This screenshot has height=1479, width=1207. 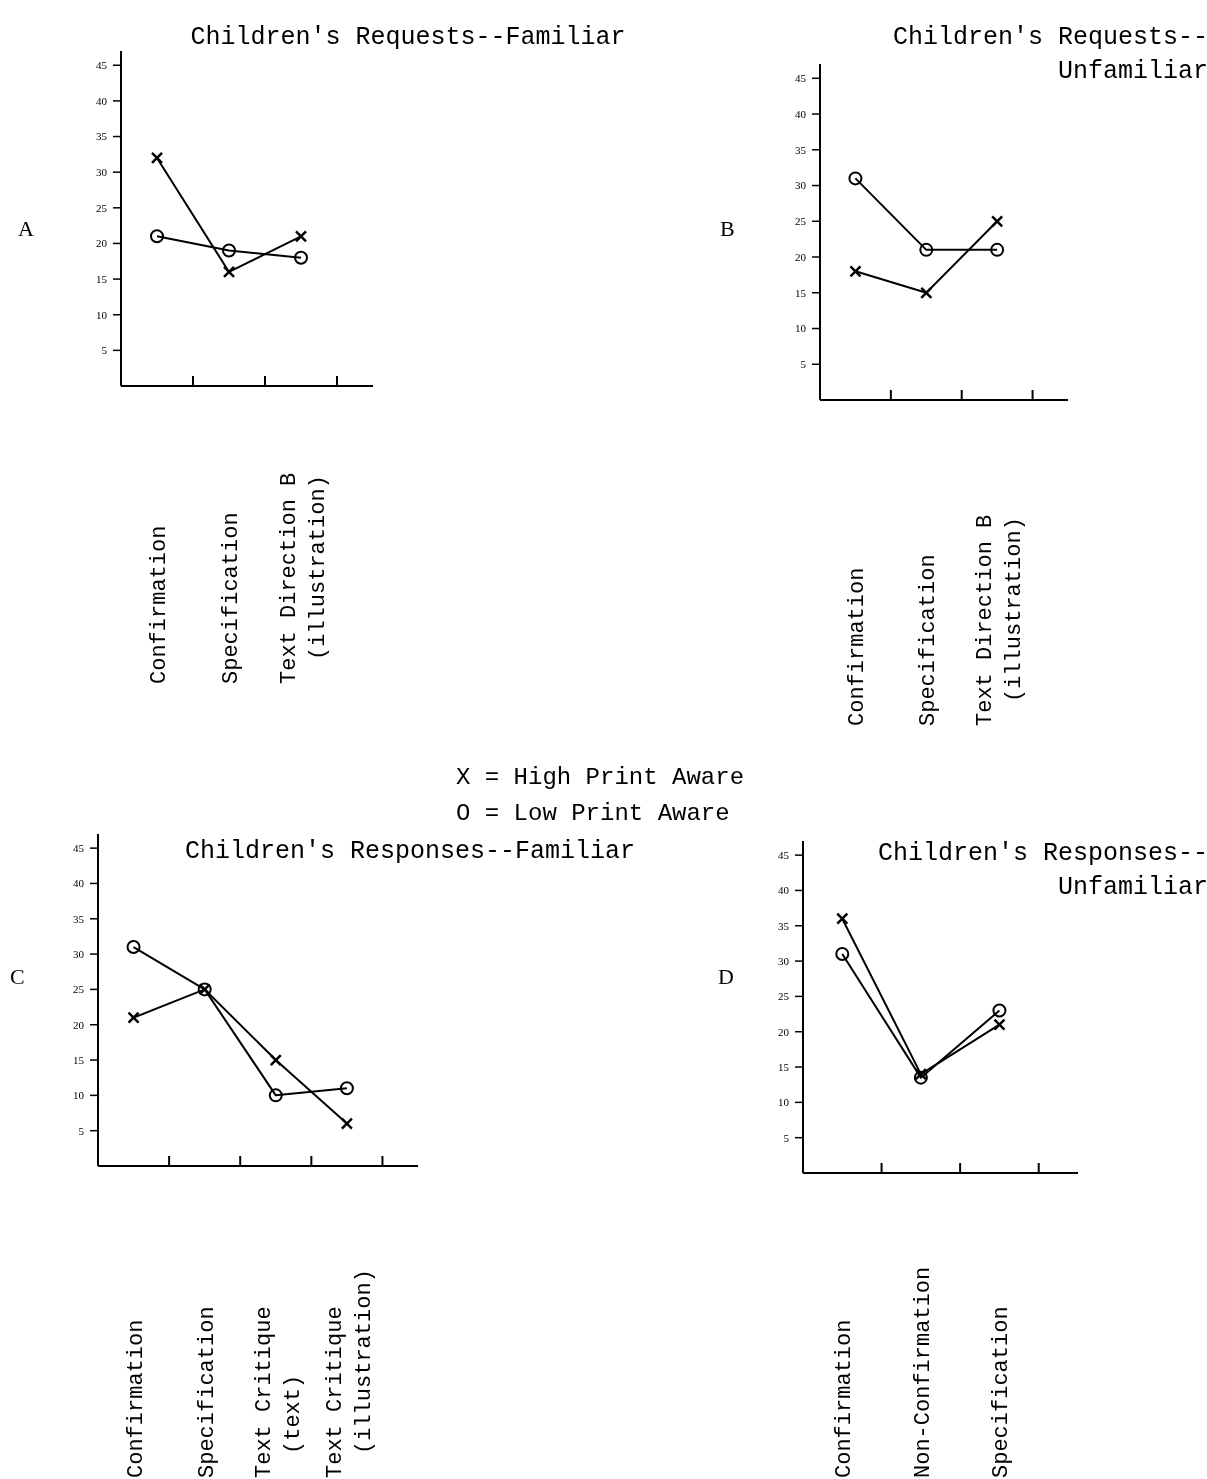 What do you see at coordinates (349, 1373) in the screenshot?
I see `x-tick-label: Text Critique (illustration)` at bounding box center [349, 1373].